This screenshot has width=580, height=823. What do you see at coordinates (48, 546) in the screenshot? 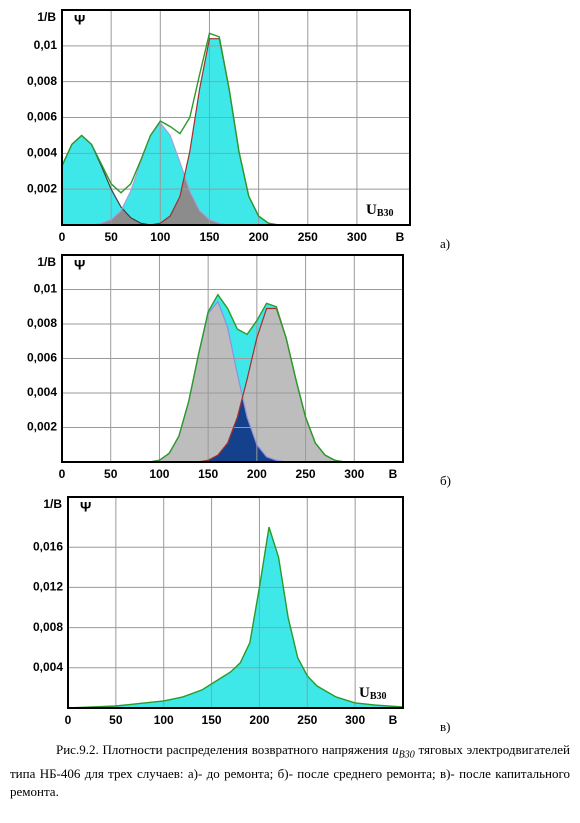
I see `y-tick-label: 0,016` at bounding box center [48, 546].